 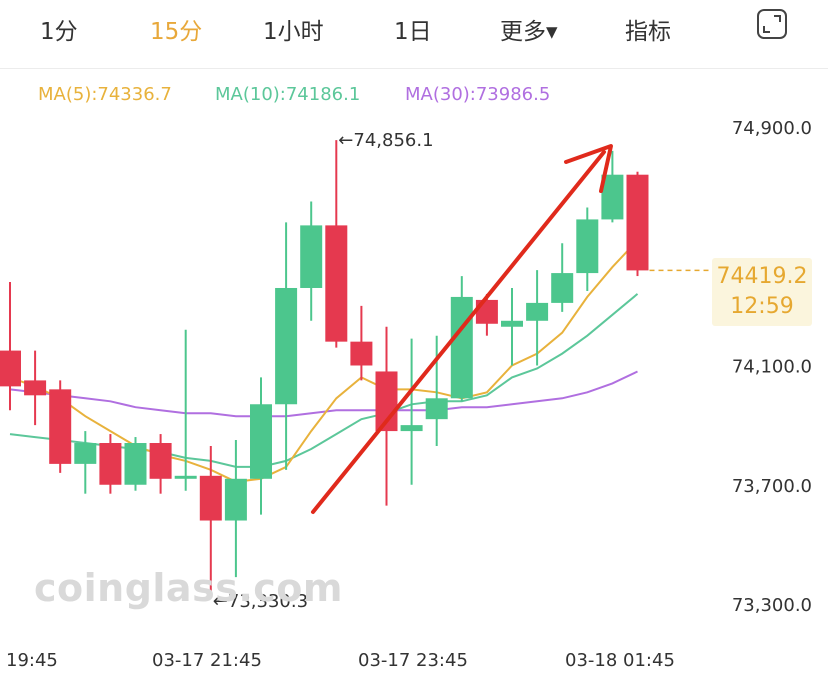 I want to click on price-axis-label: 73,300.0, so click(x=772, y=605).